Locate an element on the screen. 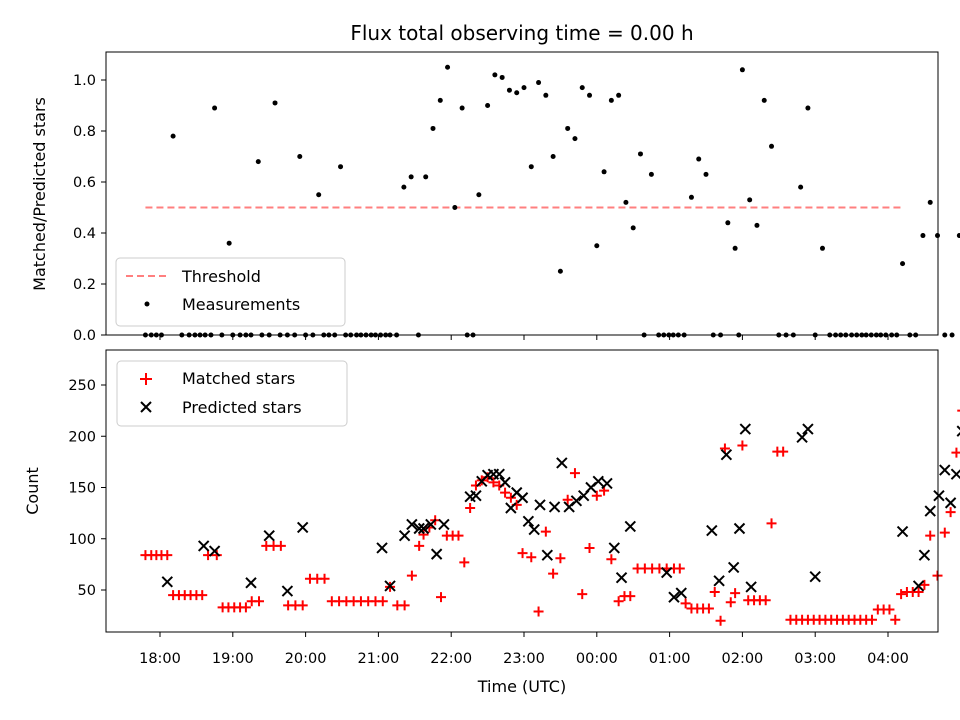 The height and width of the screenshot is (720, 960). x-tick-label: 18:00 is located at coordinates (160, 659).